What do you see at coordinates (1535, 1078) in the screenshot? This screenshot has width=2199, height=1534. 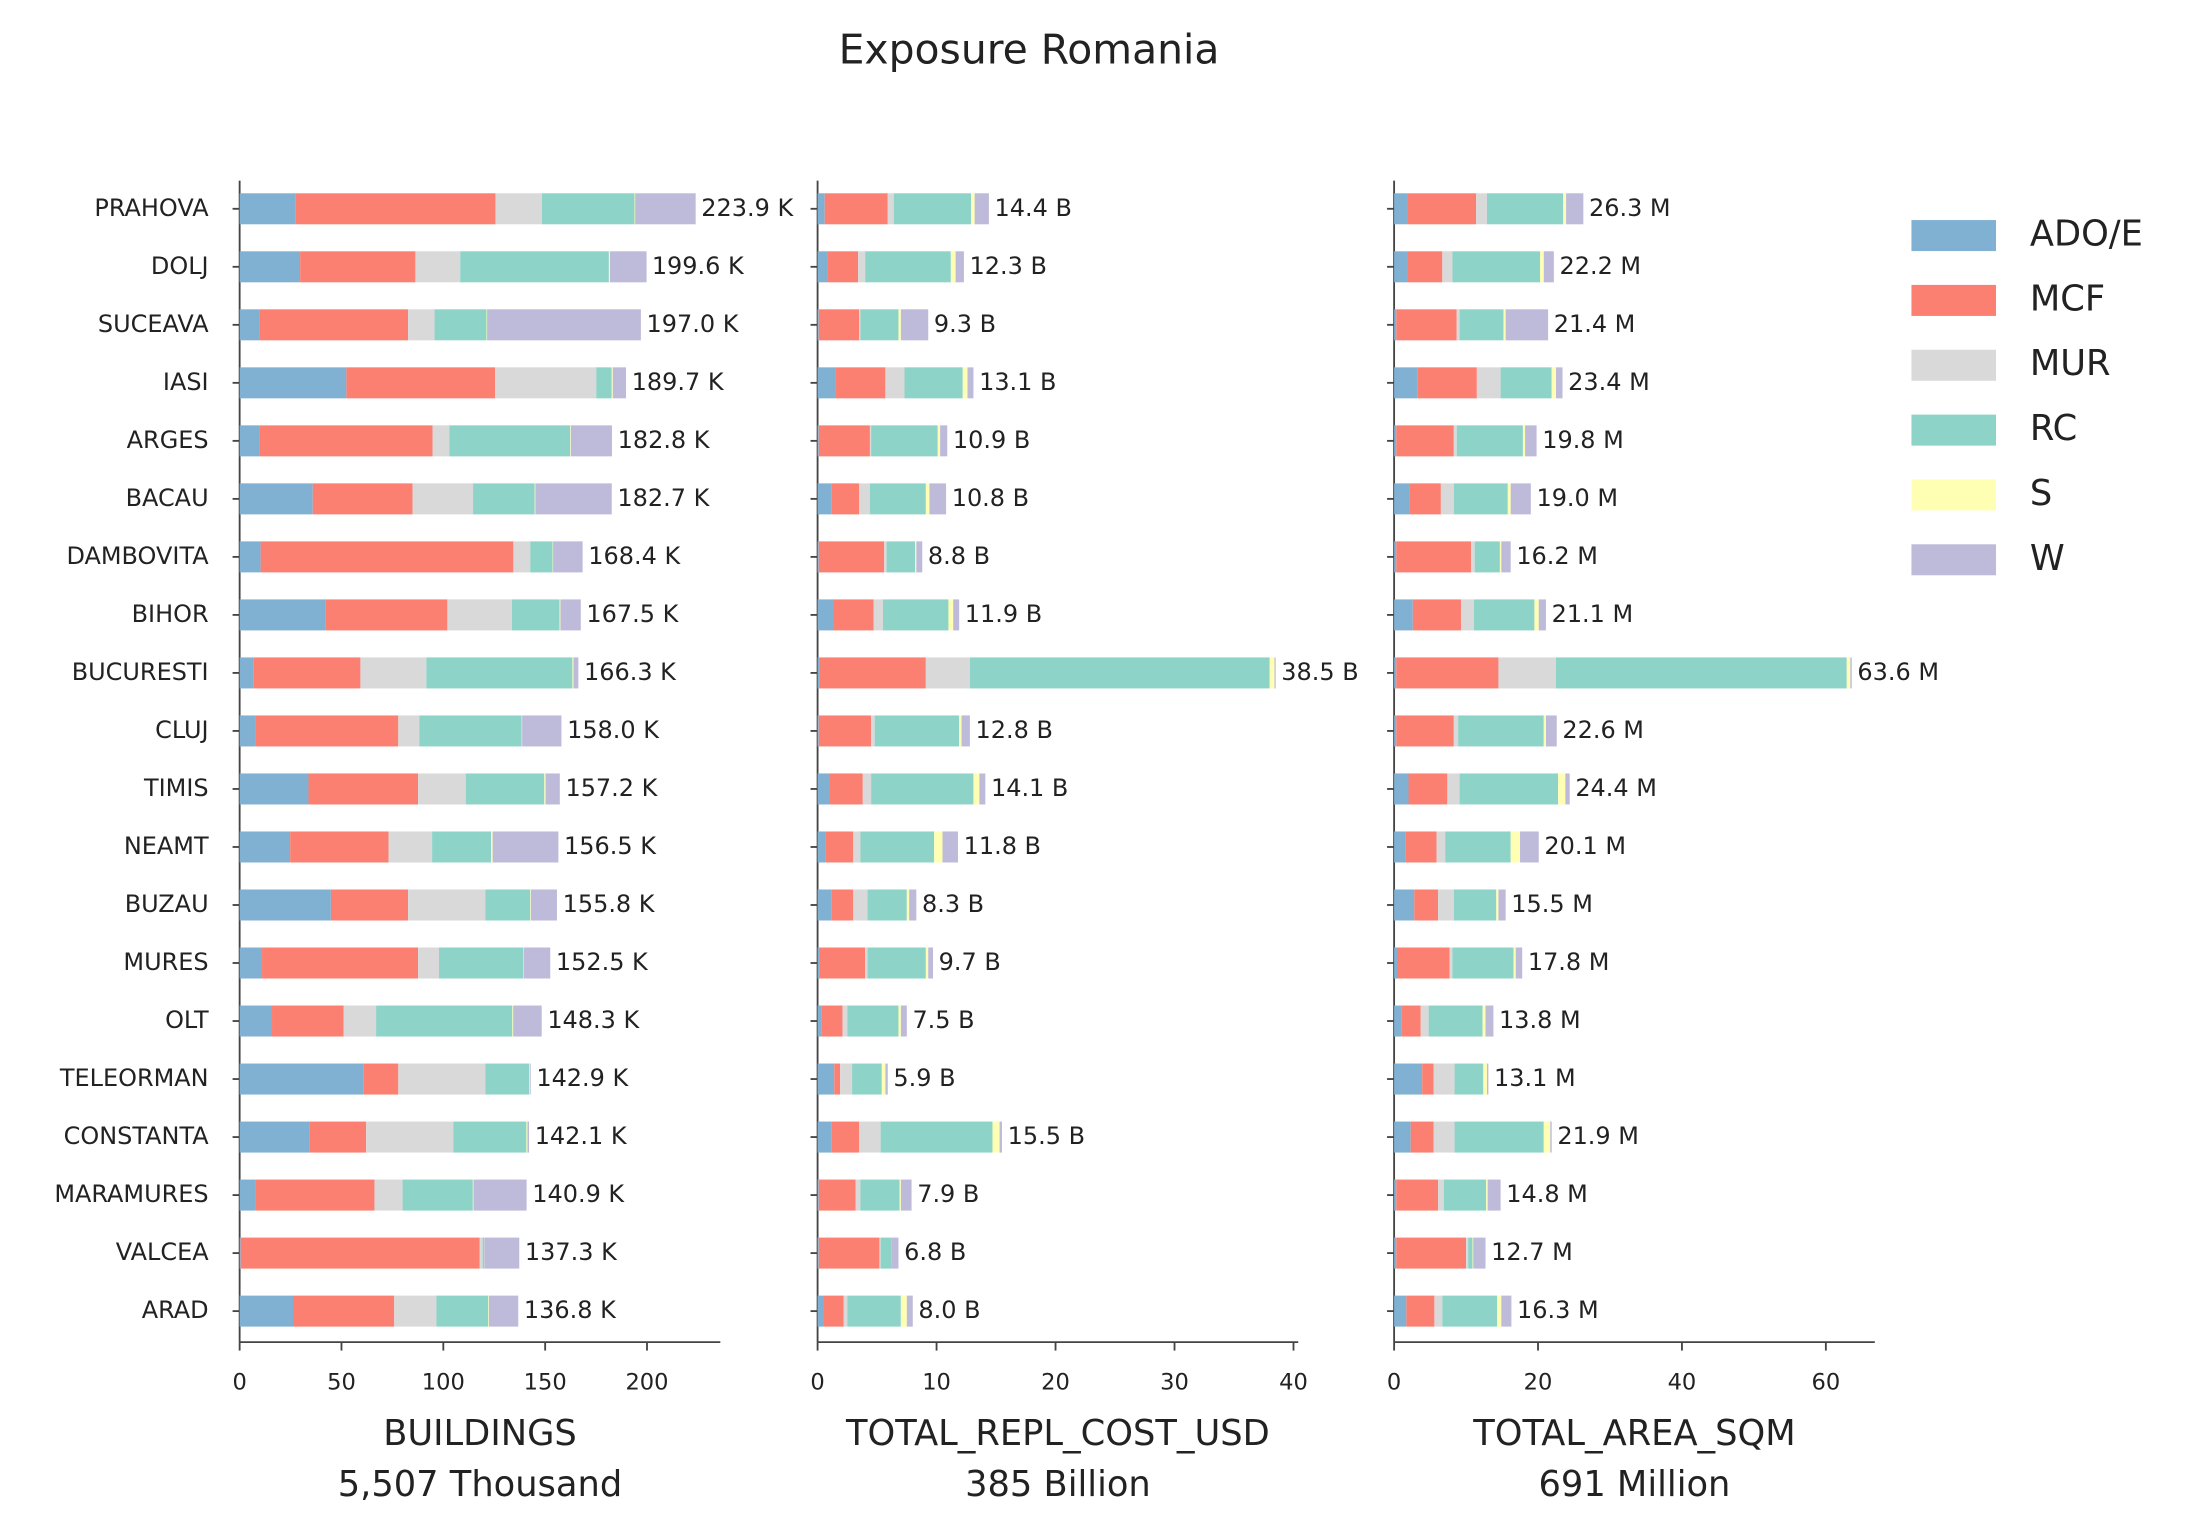 I see `total-label: 13.1 M` at bounding box center [1535, 1078].